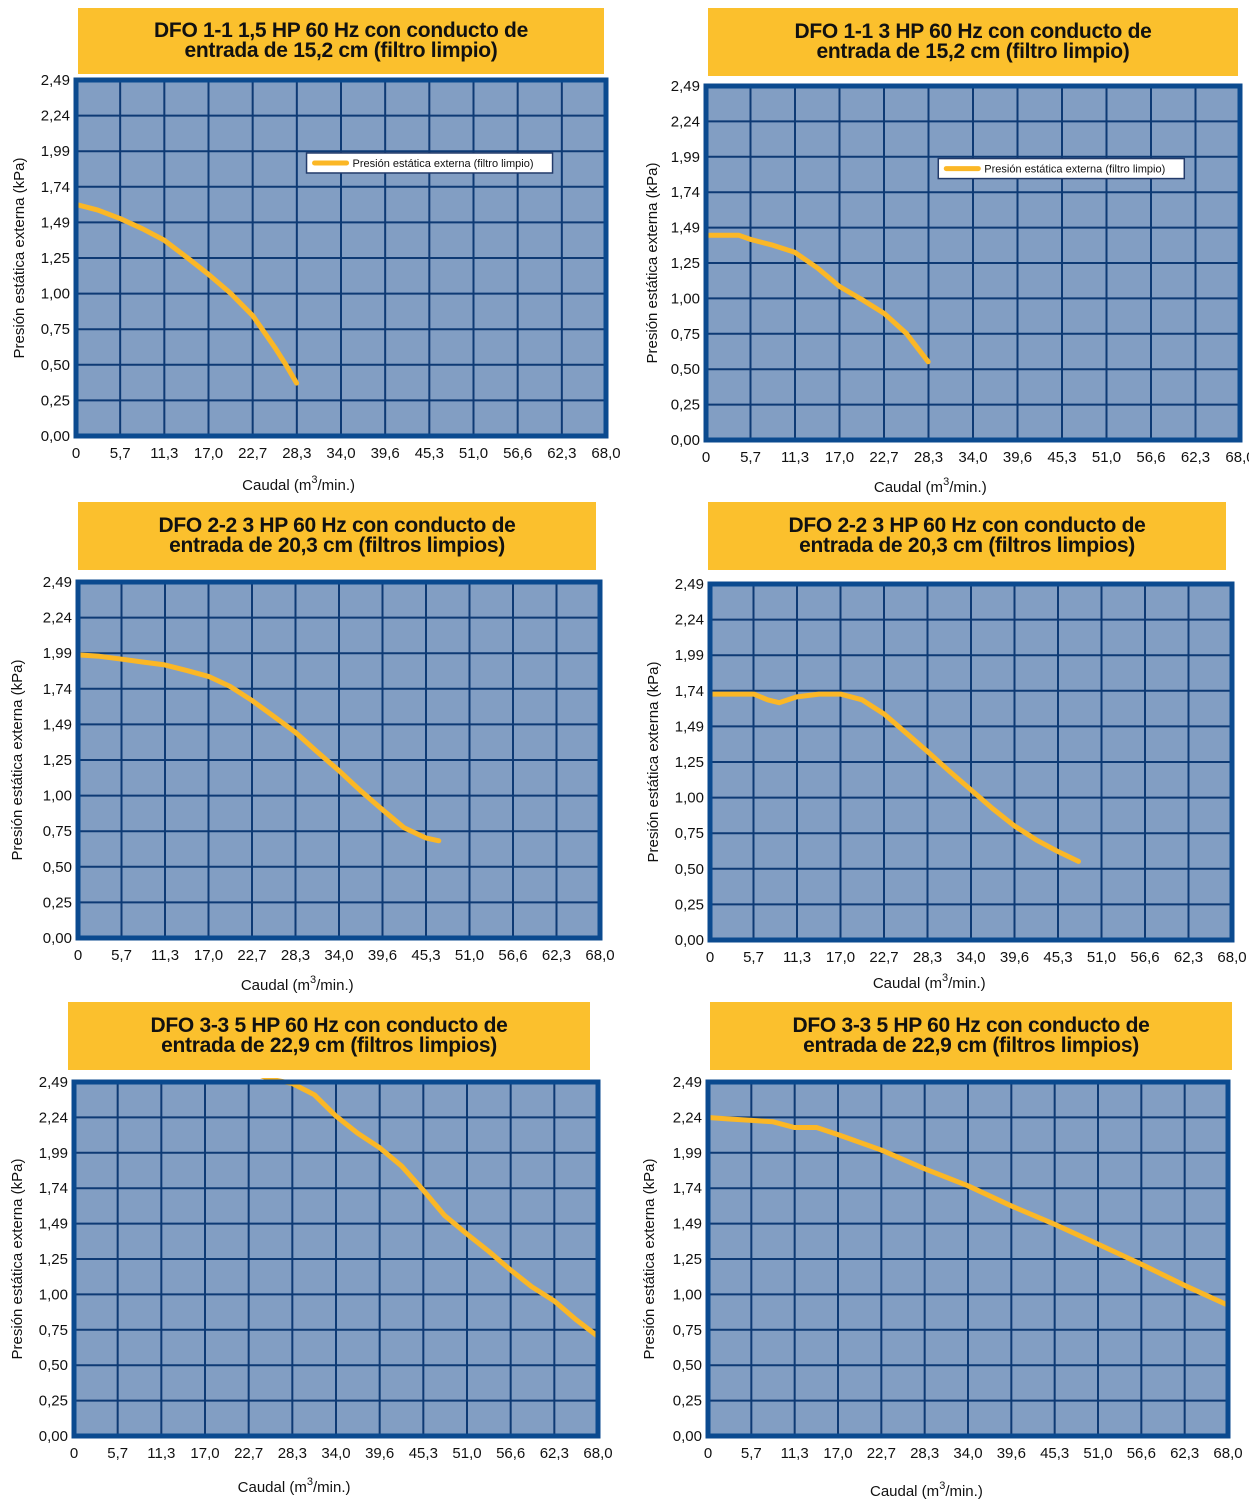 The image size is (1249, 1500). What do you see at coordinates (973, 31) in the screenshot?
I see `chart-title-line: DFO 1-1 3 HP 60 Hz con conducto de` at bounding box center [973, 31].